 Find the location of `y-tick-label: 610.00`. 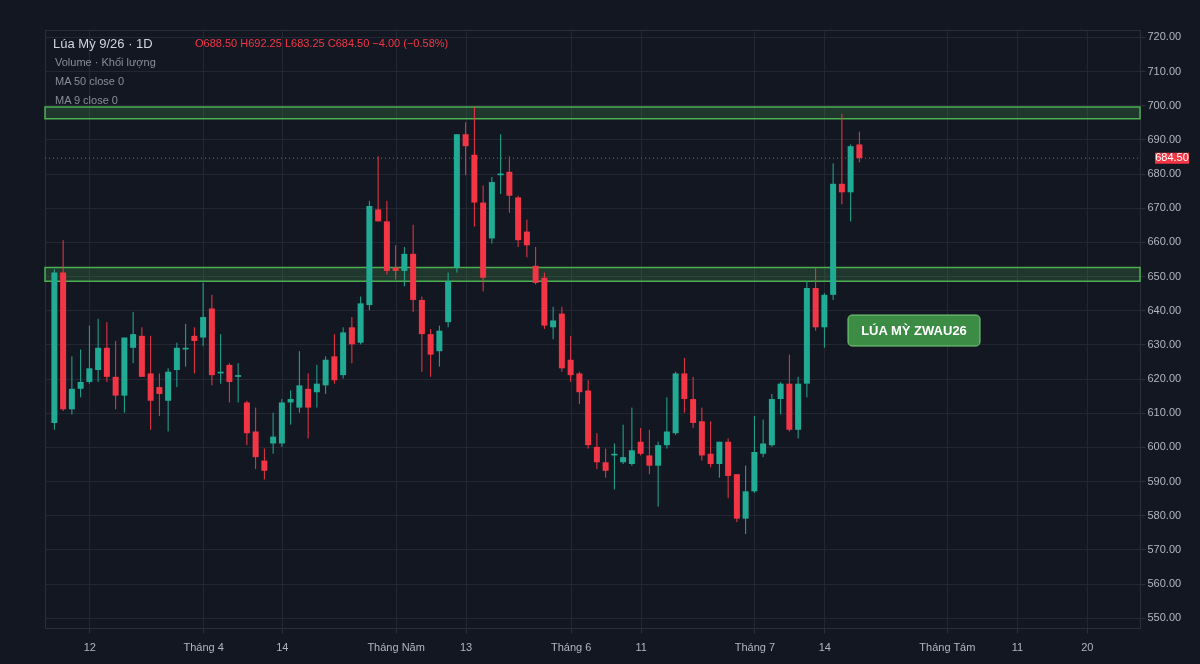

y-tick-label: 610.00 is located at coordinates (1164, 412).